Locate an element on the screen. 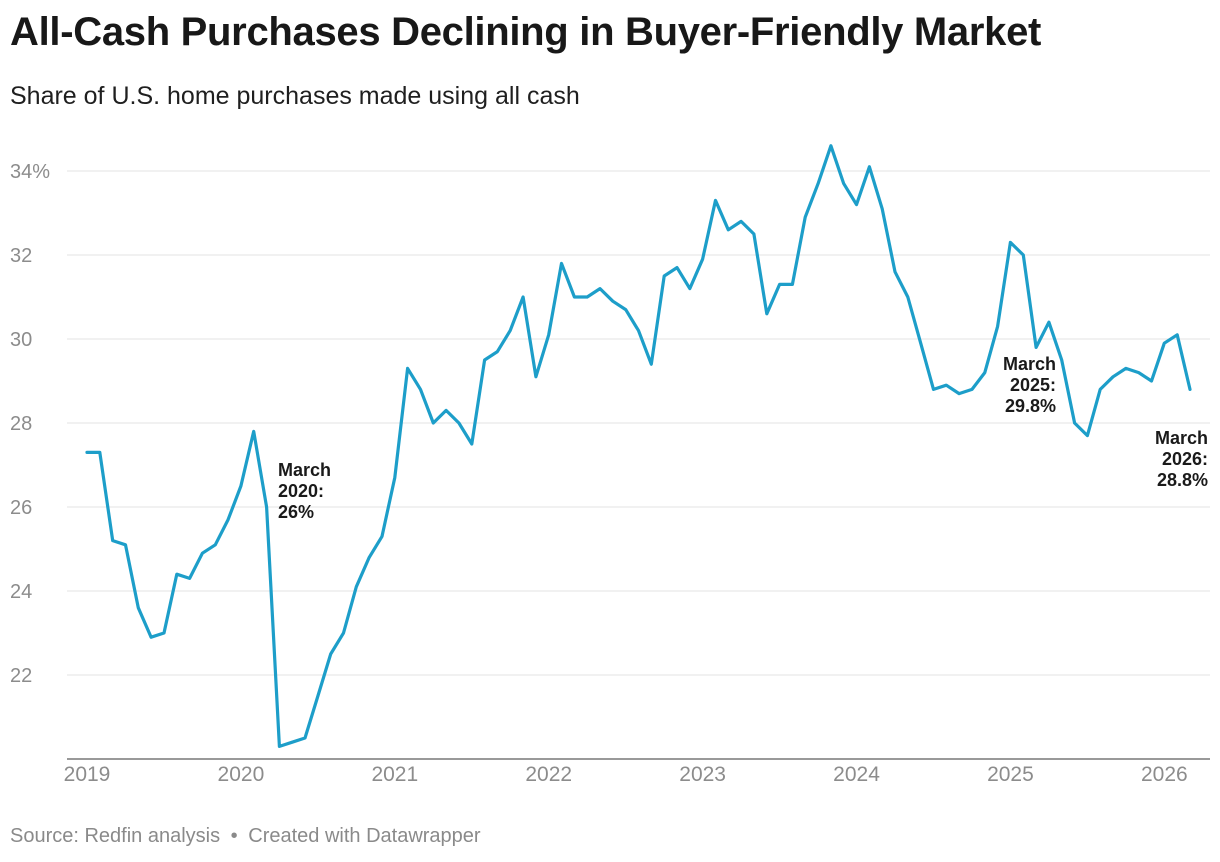  annotation-text: 2020: is located at coordinates (301, 491).